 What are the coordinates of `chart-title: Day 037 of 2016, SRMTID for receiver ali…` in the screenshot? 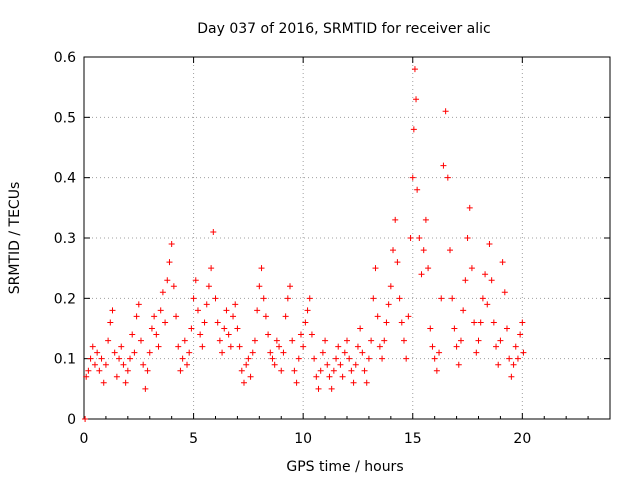 It's located at (343, 29).